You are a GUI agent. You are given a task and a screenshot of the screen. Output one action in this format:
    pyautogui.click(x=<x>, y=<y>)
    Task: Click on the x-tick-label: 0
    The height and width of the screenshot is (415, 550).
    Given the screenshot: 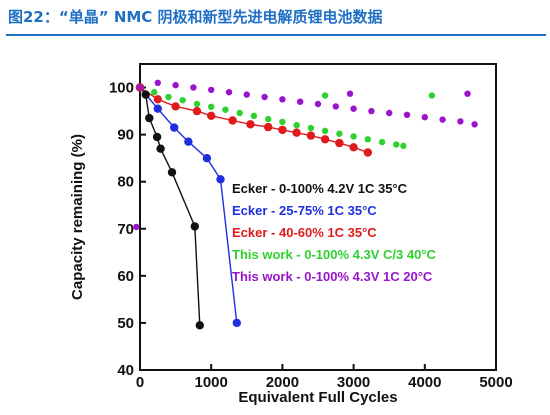 What is the action you would take?
    pyautogui.click(x=140, y=382)
    